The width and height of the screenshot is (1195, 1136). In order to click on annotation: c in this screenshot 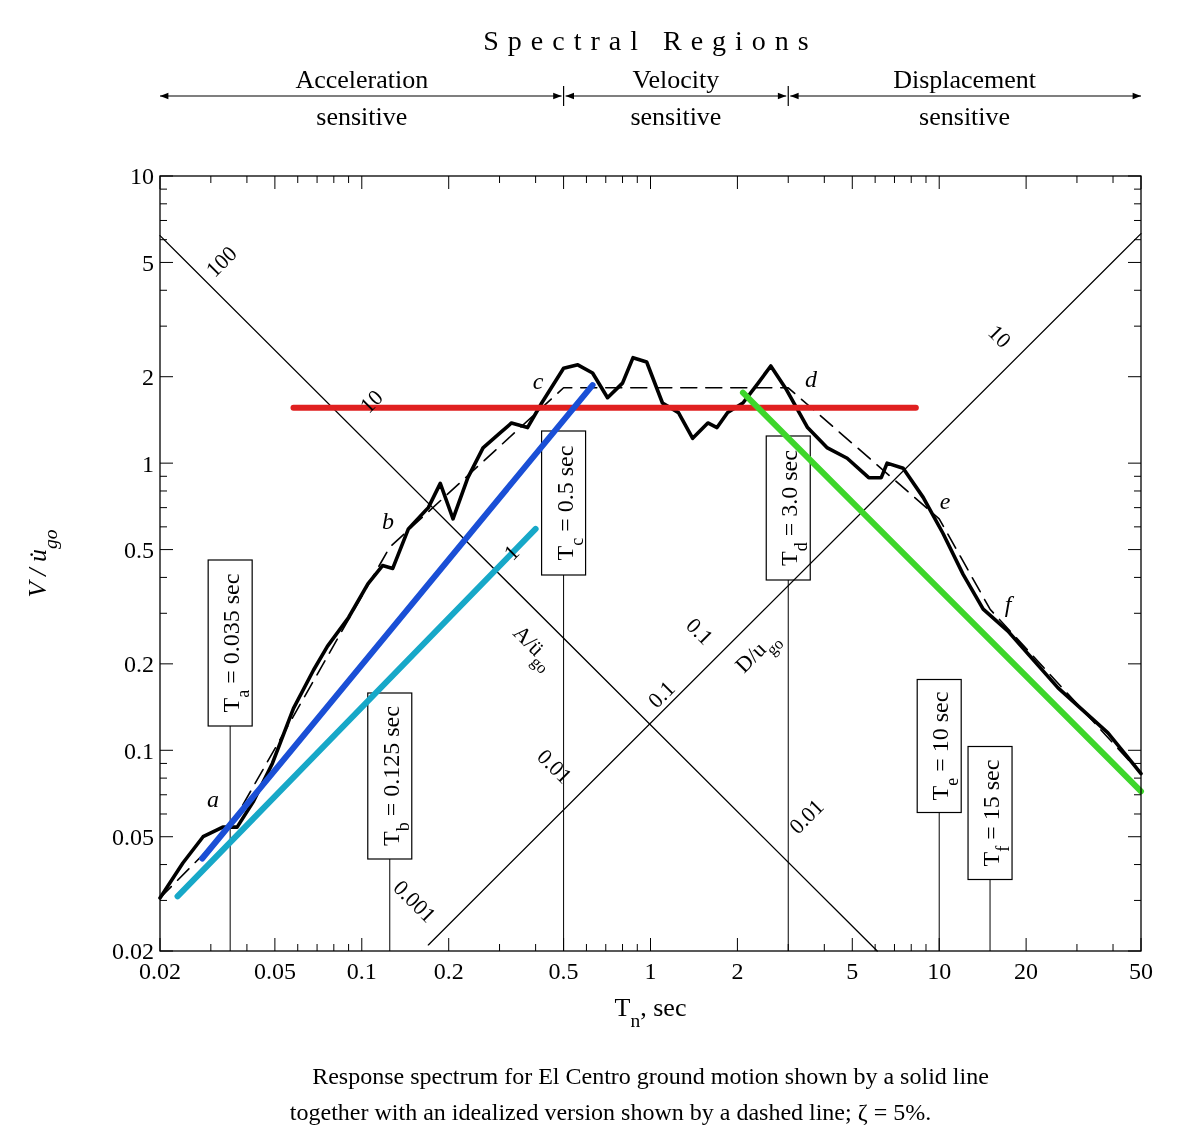, I will do `click(538, 380)`.